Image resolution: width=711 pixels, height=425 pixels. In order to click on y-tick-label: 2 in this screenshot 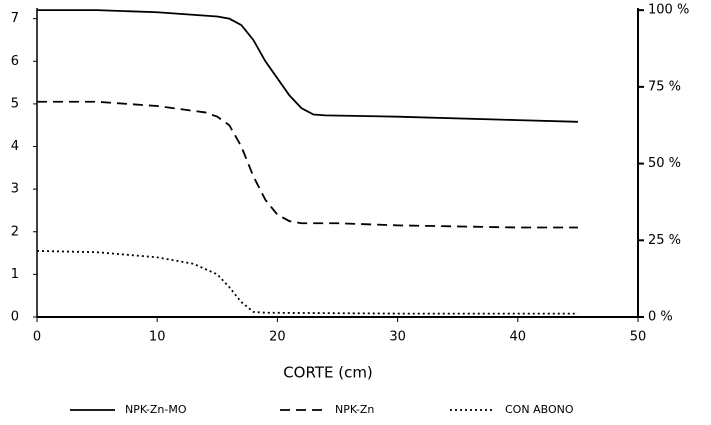, I will do `click(15, 231)`.